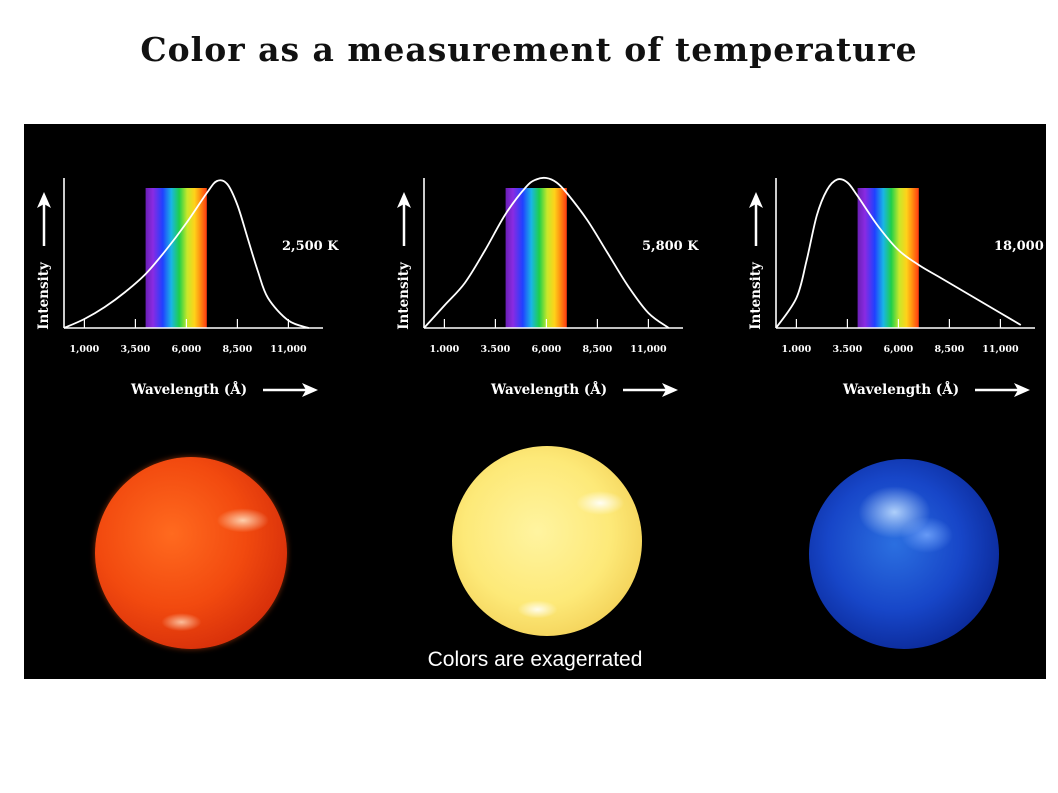  I want to click on yellow-star-image, so click(547, 541).